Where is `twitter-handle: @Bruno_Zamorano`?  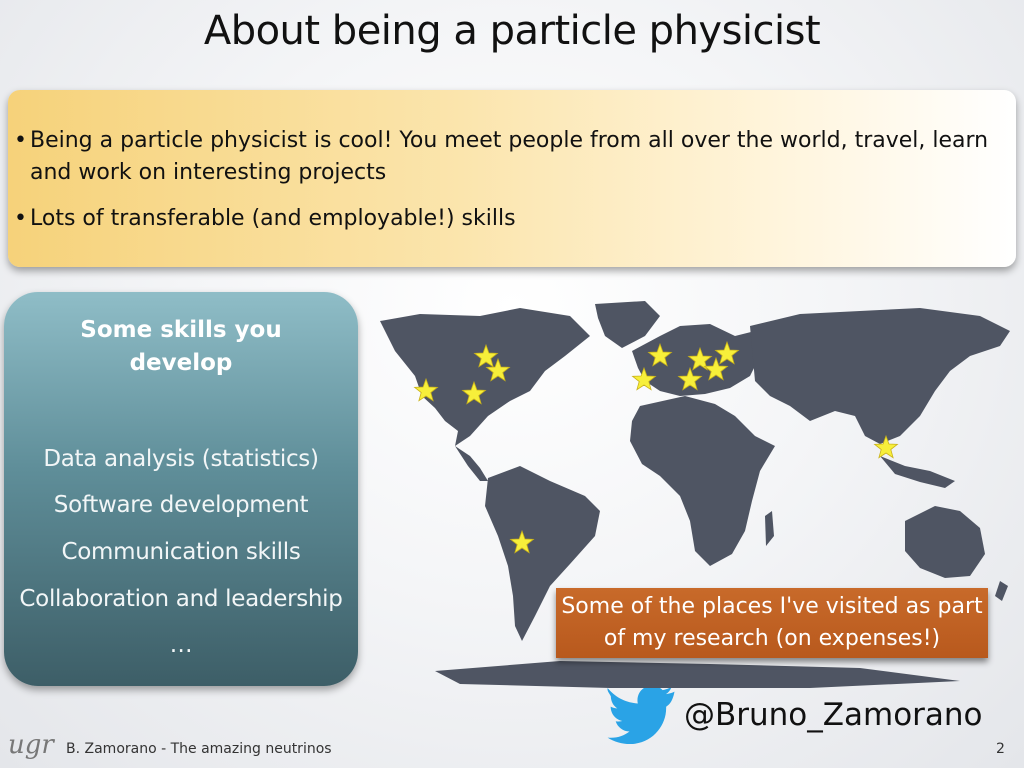
twitter-handle: @Bruno_Zamorano is located at coordinates (833, 715).